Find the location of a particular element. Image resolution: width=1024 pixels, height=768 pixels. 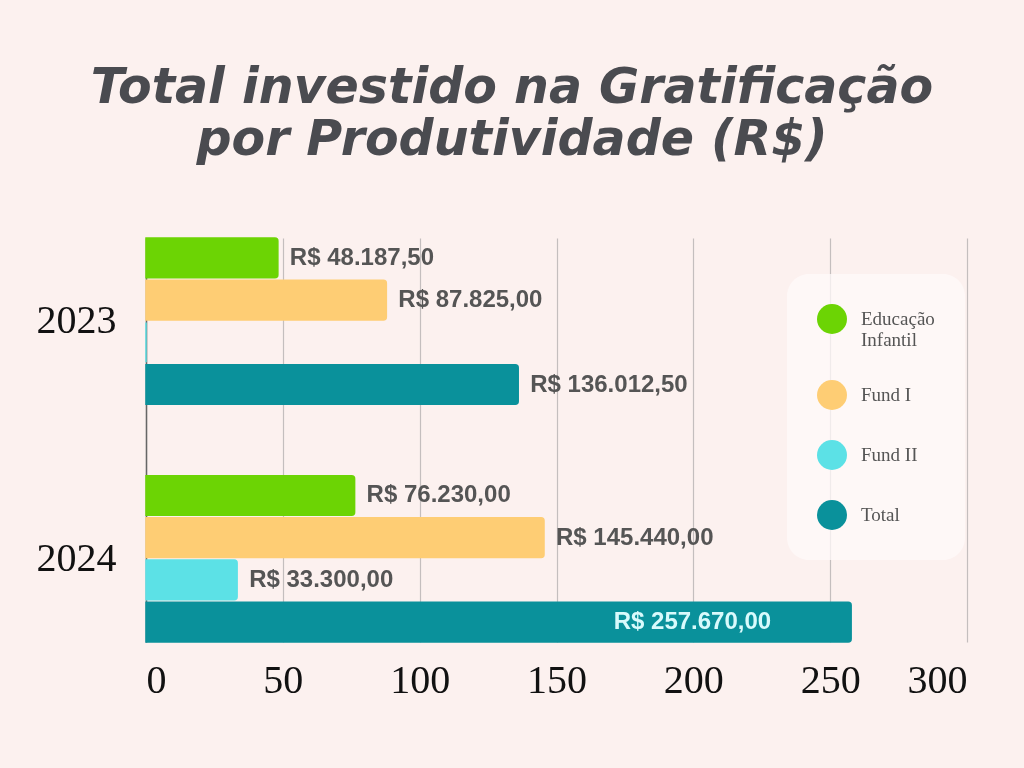

data-label: R$ 257.670,00 is located at coordinates (692, 621).